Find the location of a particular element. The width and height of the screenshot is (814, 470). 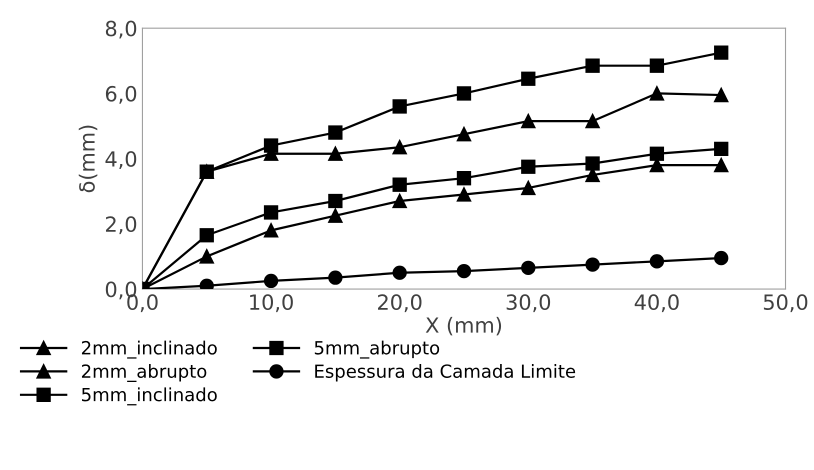

y-tick-label: 4,0 is located at coordinates (120, 160).